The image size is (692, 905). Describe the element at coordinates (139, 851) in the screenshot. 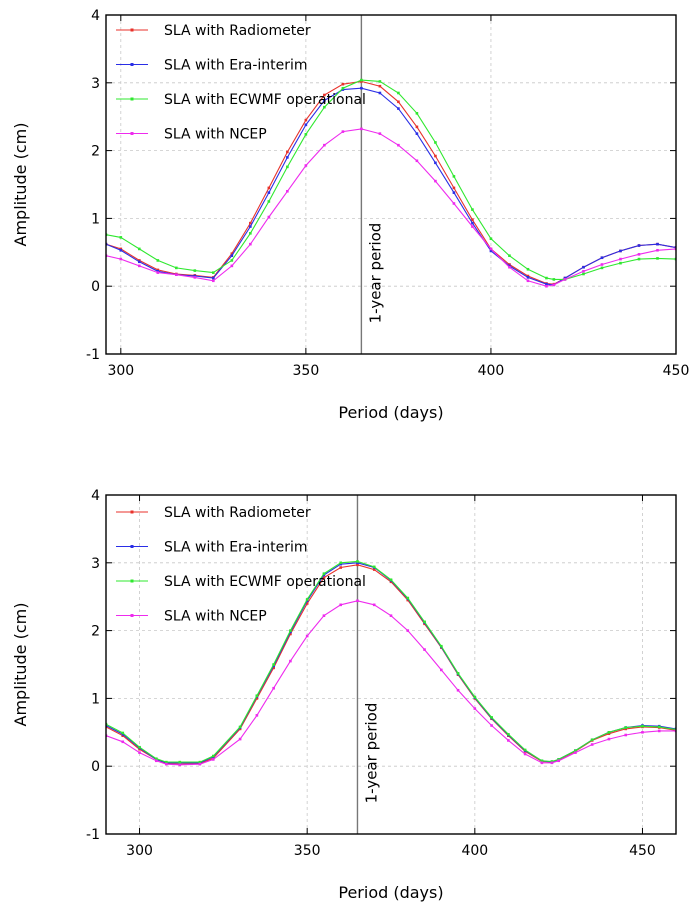

I see `x-tick-label: 300` at that location.